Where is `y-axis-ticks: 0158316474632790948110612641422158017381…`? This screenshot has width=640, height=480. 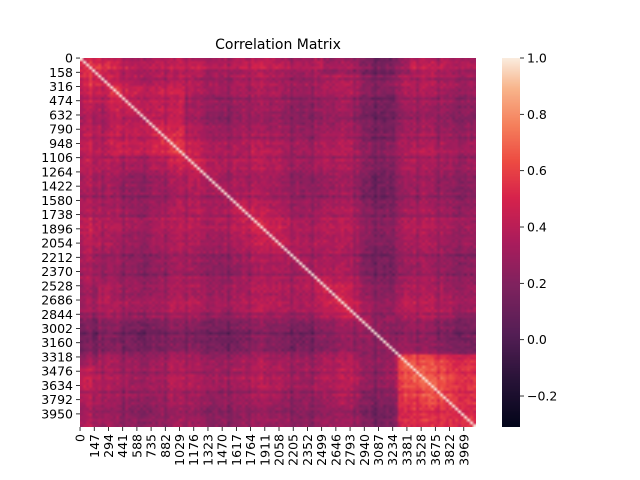
y-axis-ticks: 0158316474632790948110612641422158017381… is located at coordinates (60, 236).